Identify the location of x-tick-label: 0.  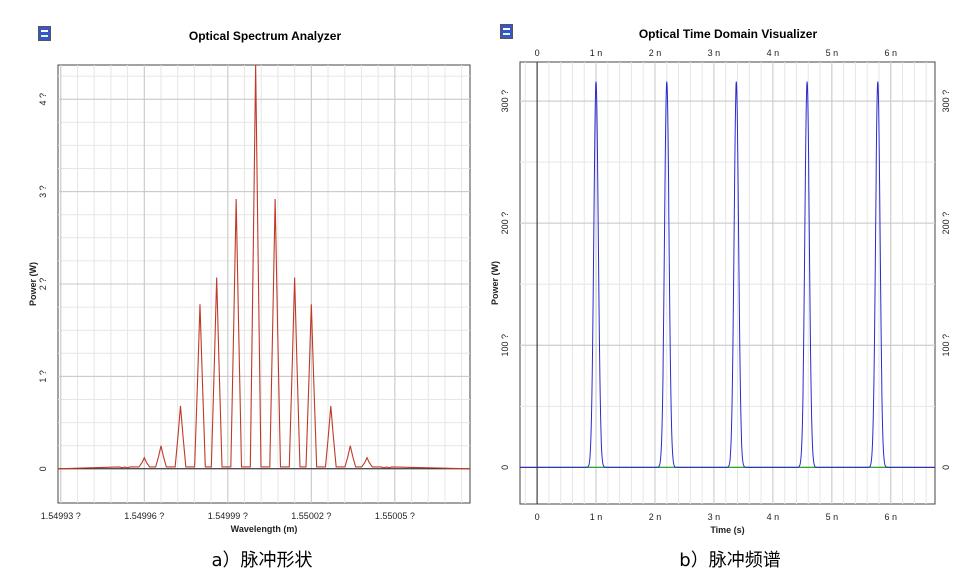
(537, 517).